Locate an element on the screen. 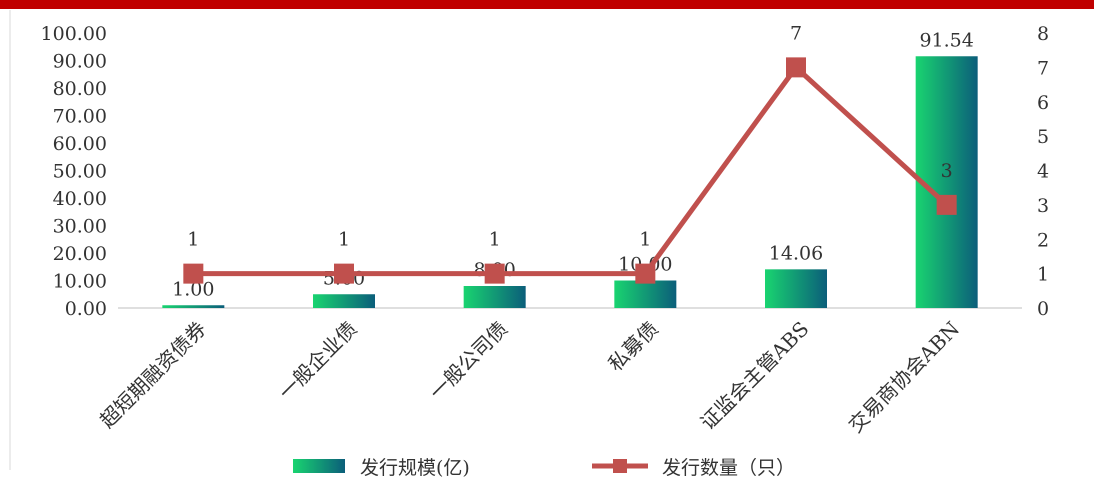 Image resolution: width=1094 pixels, height=484 pixels. left-axis-tick-label: 60.00 is located at coordinates (80, 144).